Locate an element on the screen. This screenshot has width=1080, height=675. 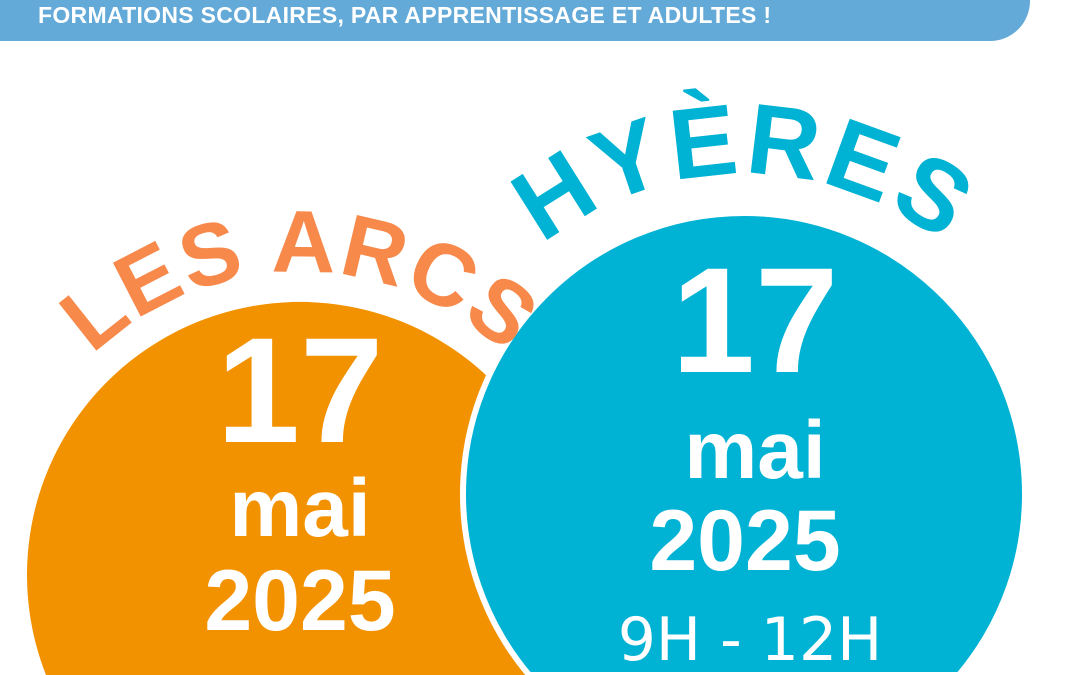
hyeres-year: 2025 is located at coordinates (745, 541).